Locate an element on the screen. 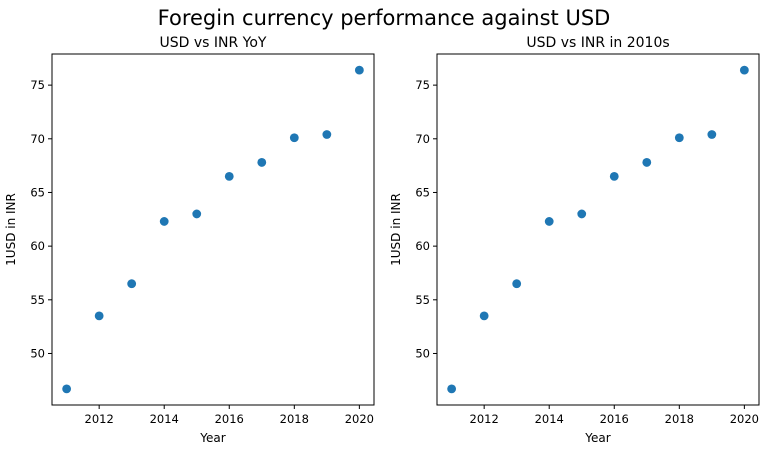 This screenshot has height=454, width=768. x-tick-label-left-2014: 2014 is located at coordinates (164, 419).